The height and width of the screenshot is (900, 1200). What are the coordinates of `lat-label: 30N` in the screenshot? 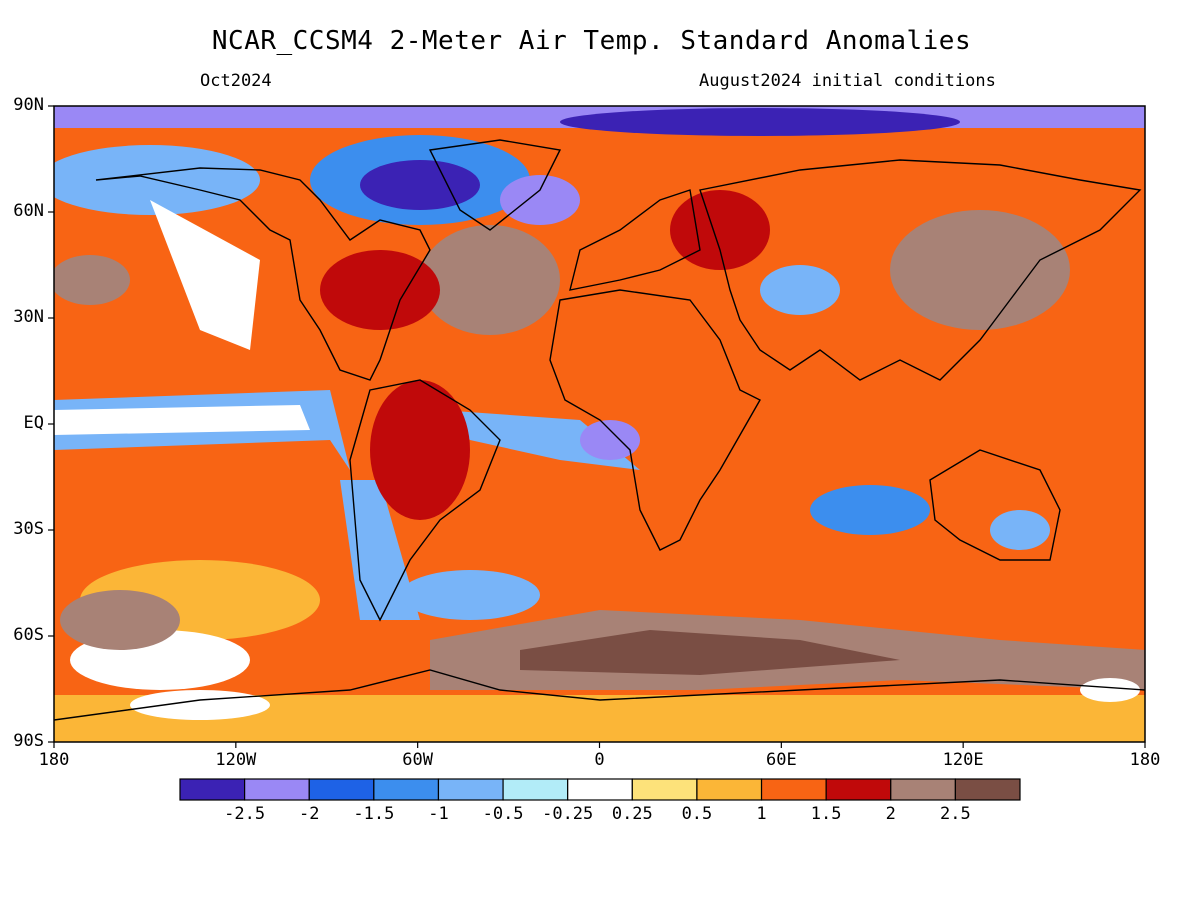 It's located at (28, 317).